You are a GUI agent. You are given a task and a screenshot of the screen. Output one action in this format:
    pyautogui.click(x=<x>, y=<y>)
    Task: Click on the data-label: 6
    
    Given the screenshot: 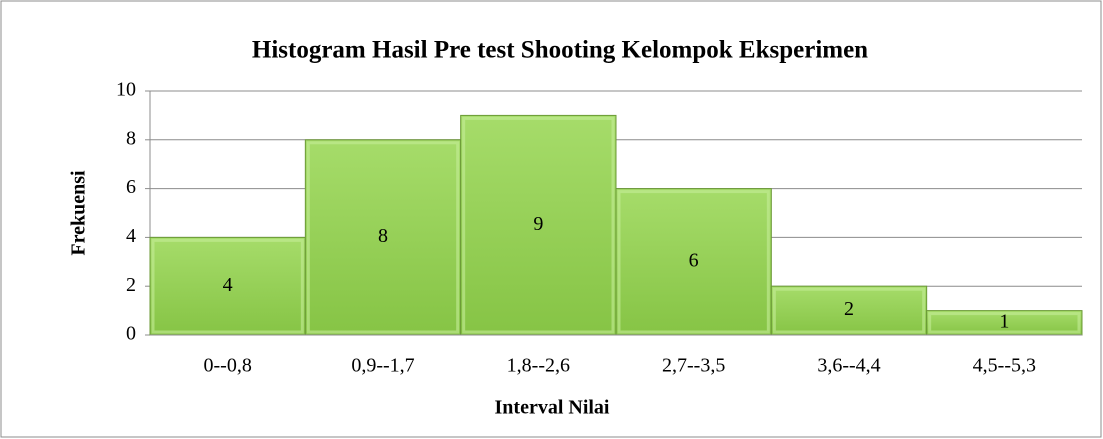 What is the action you would take?
    pyautogui.click(x=694, y=260)
    